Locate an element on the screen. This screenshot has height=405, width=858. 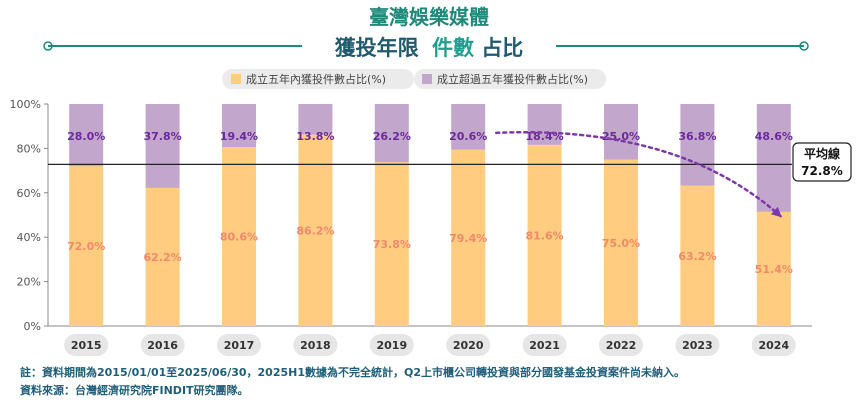
bar-within-5yr-2022 is located at coordinates (621, 242).